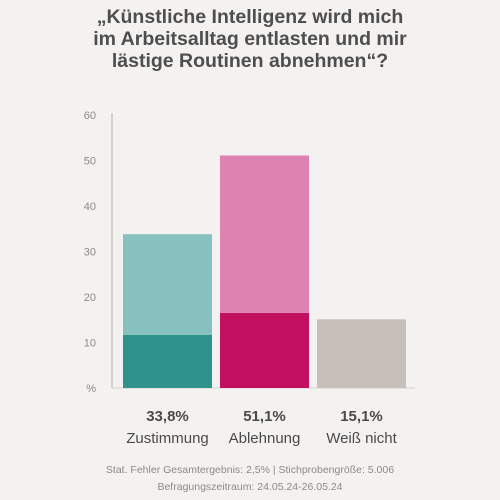 The height and width of the screenshot is (500, 500). Describe the element at coordinates (90, 253) in the screenshot. I see `y-tick-label: 30` at that location.